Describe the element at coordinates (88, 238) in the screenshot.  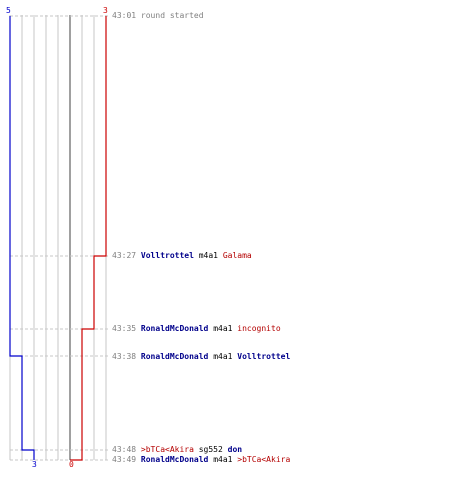
I see `red-team-line` at that location.